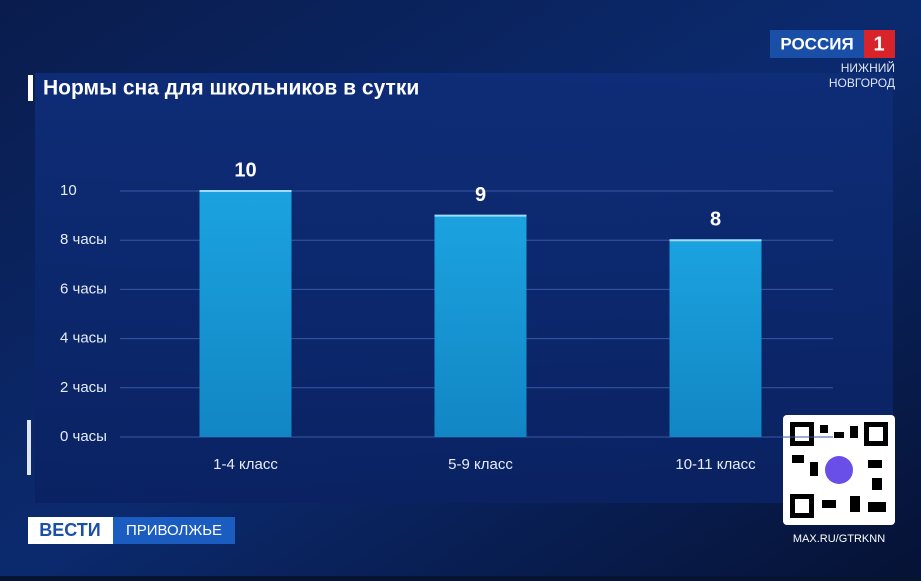 This screenshot has height=581, width=921. What do you see at coordinates (231, 88) in the screenshot?
I see `chart-title: Нормы сна для школьников в сутки` at bounding box center [231, 88].